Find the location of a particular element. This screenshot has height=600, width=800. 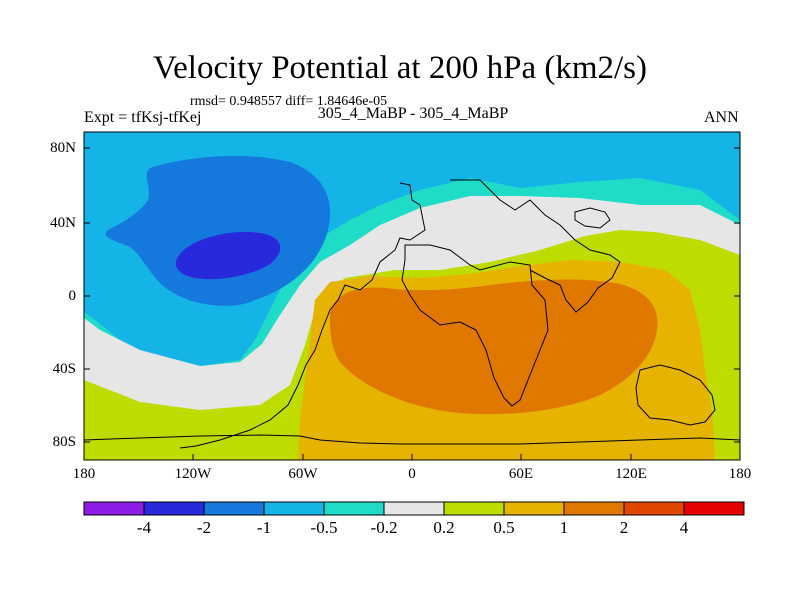

lat-label-40n: 40N is located at coordinates (63, 223).